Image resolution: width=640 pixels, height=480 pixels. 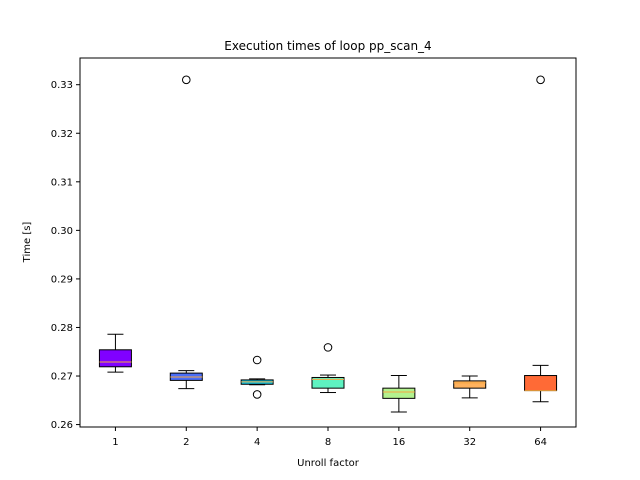 I want to click on x-axis: 1 2 4 8 16 32 64, so click(x=329, y=437).